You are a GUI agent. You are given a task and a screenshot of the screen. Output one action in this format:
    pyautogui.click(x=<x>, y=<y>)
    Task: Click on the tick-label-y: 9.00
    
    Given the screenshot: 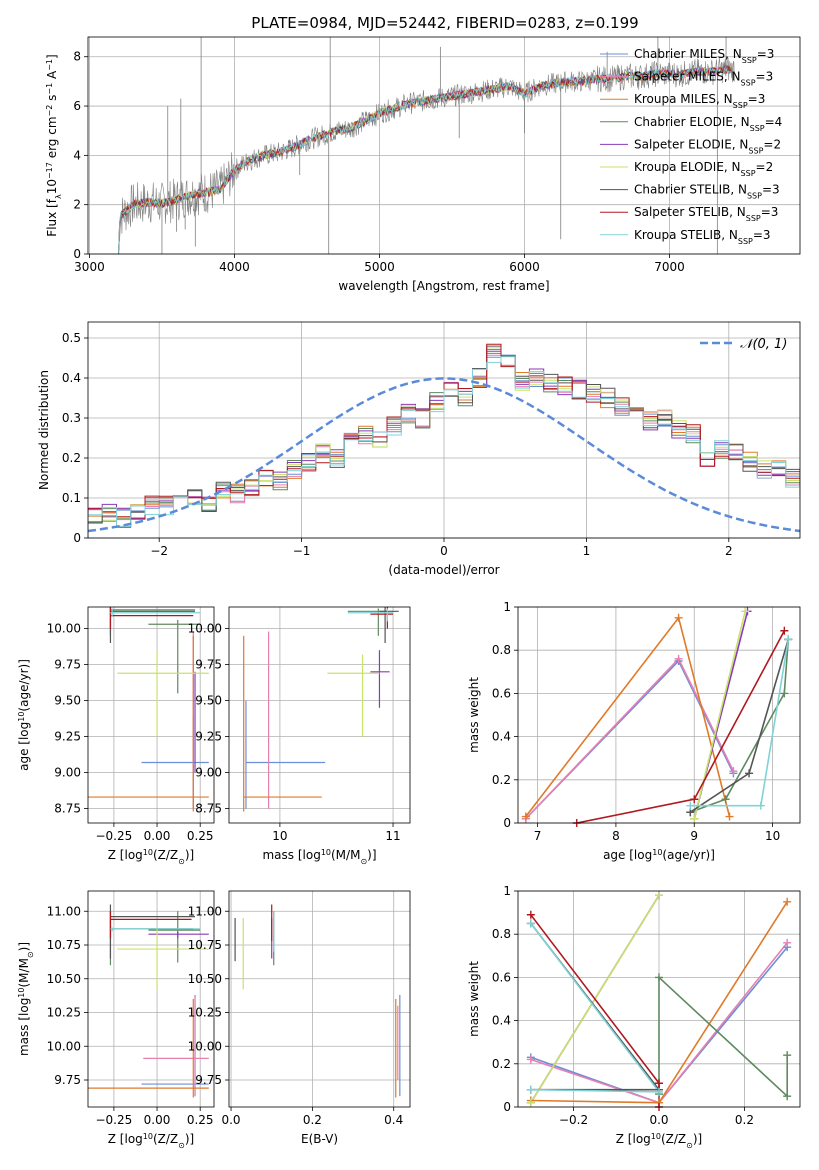 What is the action you would take?
    pyautogui.click(x=208, y=773)
    